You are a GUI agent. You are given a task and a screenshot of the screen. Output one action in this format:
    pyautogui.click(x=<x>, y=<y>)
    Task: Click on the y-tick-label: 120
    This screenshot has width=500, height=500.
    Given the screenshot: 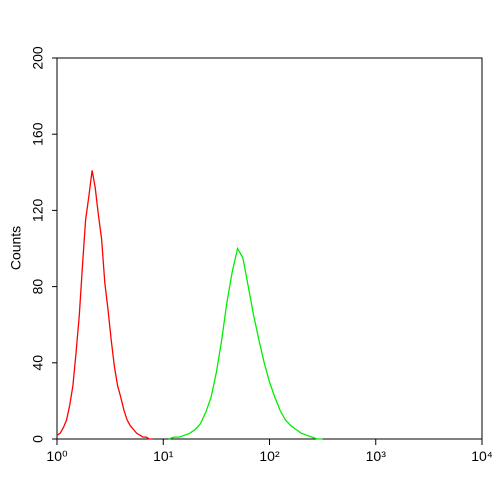 What is the action you would take?
    pyautogui.click(x=38, y=211)
    